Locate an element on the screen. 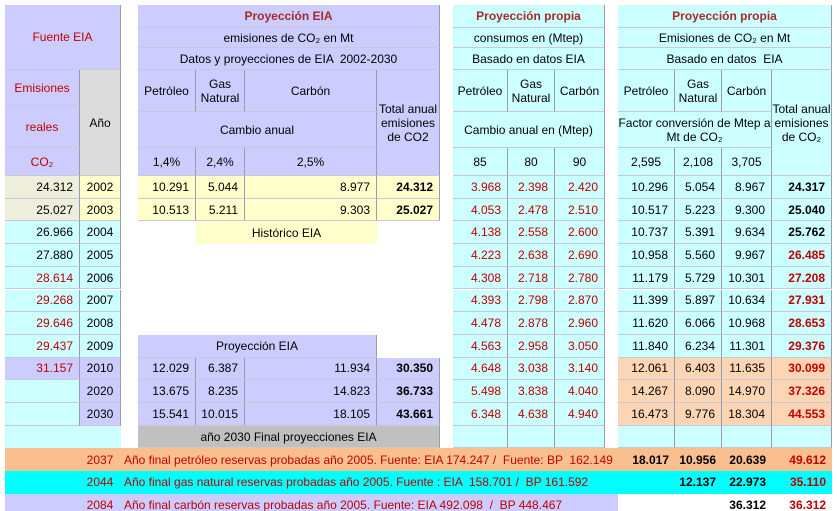 The image size is (837, 511). eia-final: año 2030 Final proyecciones EIA is located at coordinates (289, 437).